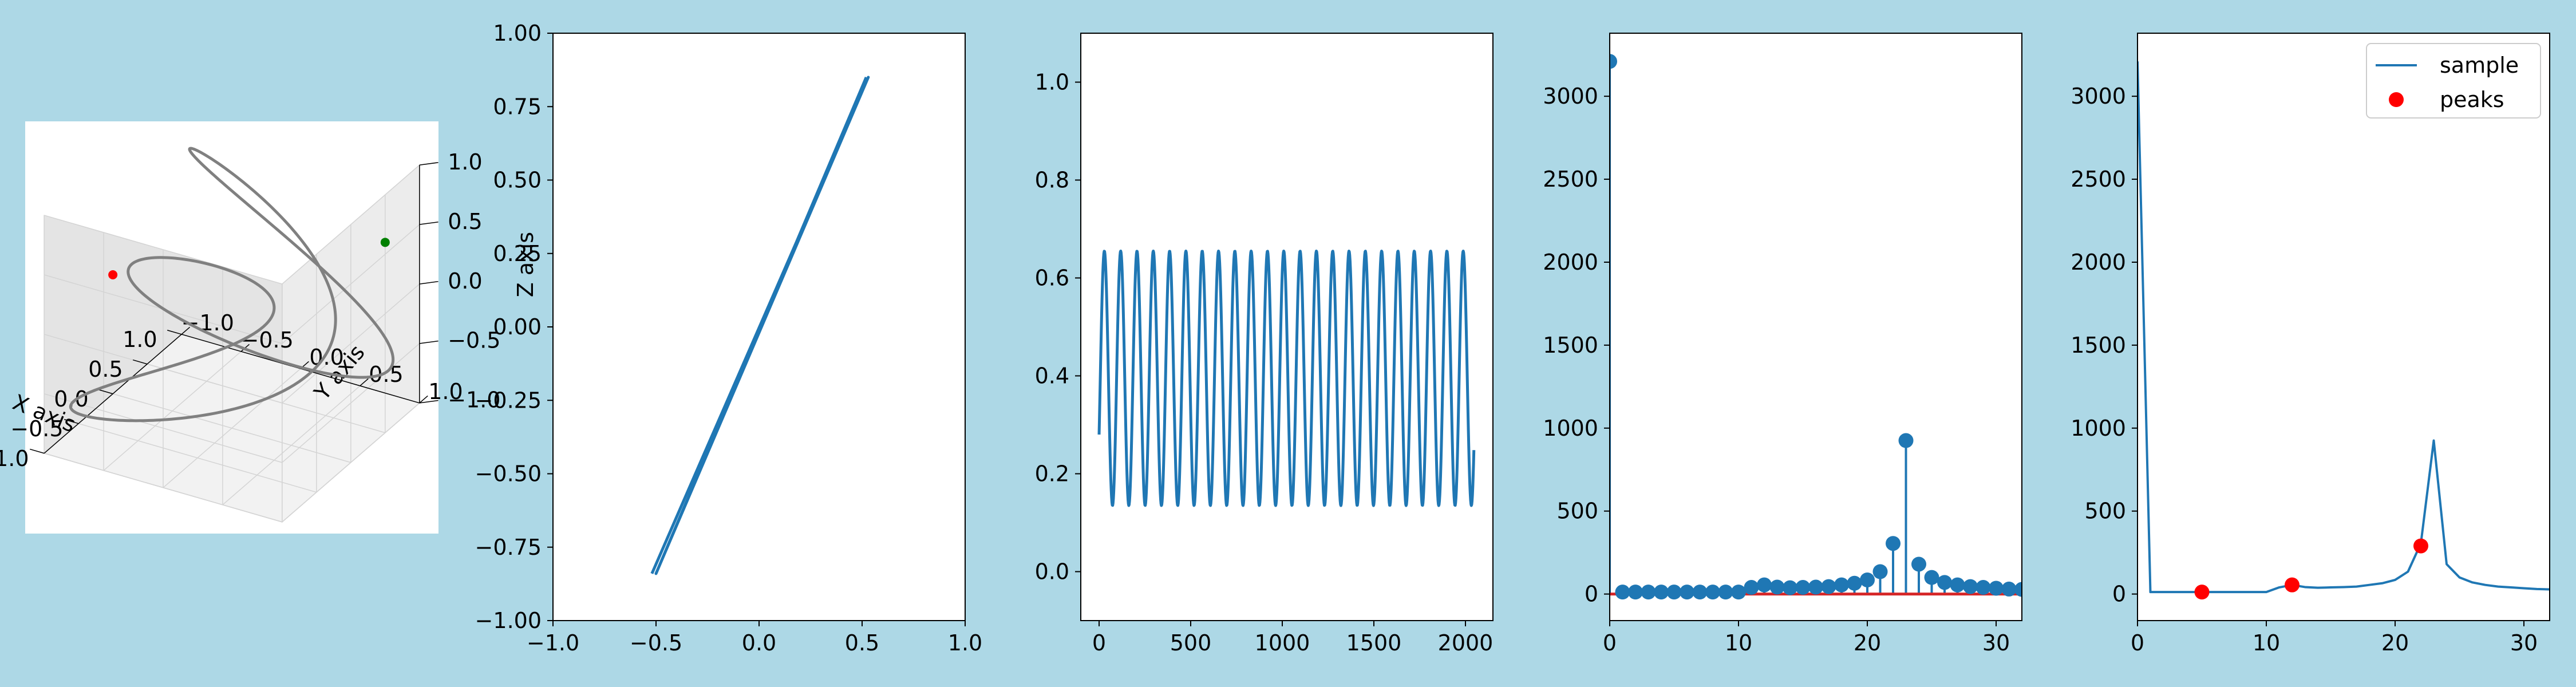  What do you see at coordinates (36, 428) in the screenshot?
I see `x-tick-label: −0.5` at bounding box center [36, 428].